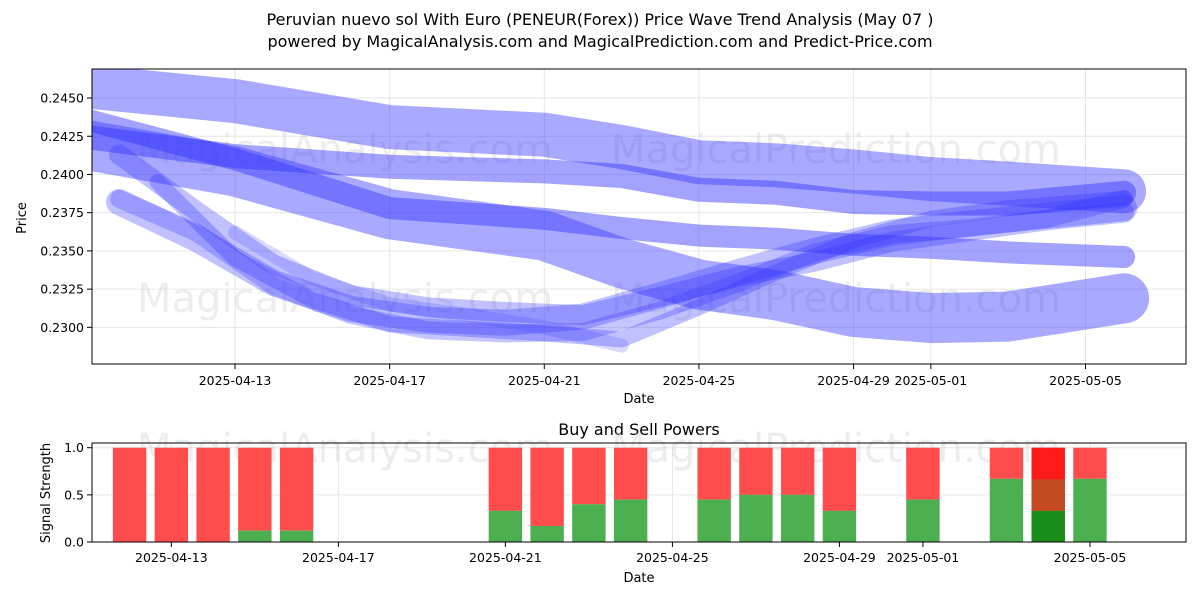 Image resolution: width=1200 pixels, height=600 pixels. Describe the element at coordinates (62, 212) in the screenshot. I see `price-y-tick-label: 0.2375` at that location.